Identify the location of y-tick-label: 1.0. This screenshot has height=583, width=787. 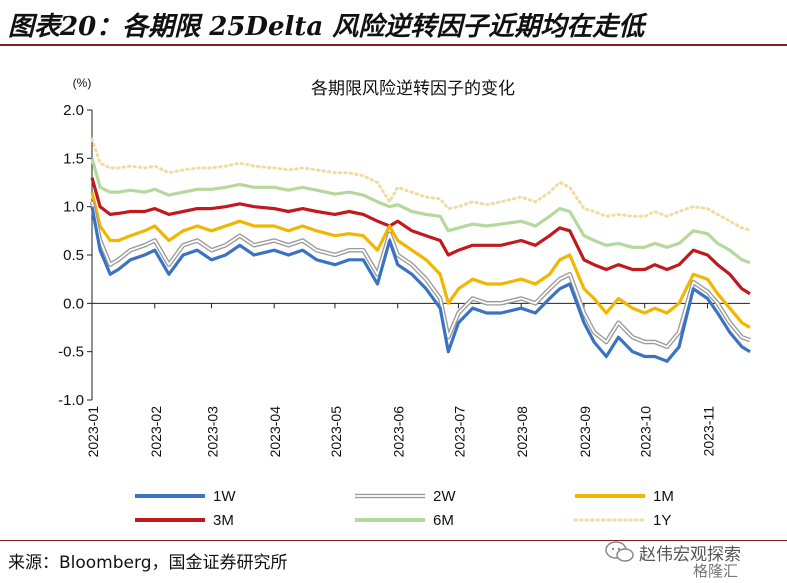
(73, 207).